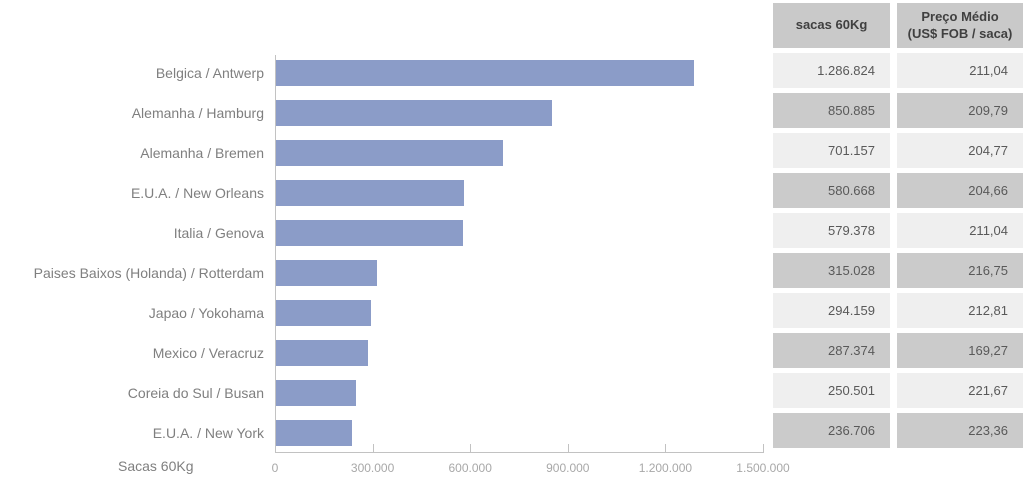  Describe the element at coordinates (208, 353) in the screenshot. I see `category-label: Mexico / Veracruz` at that location.